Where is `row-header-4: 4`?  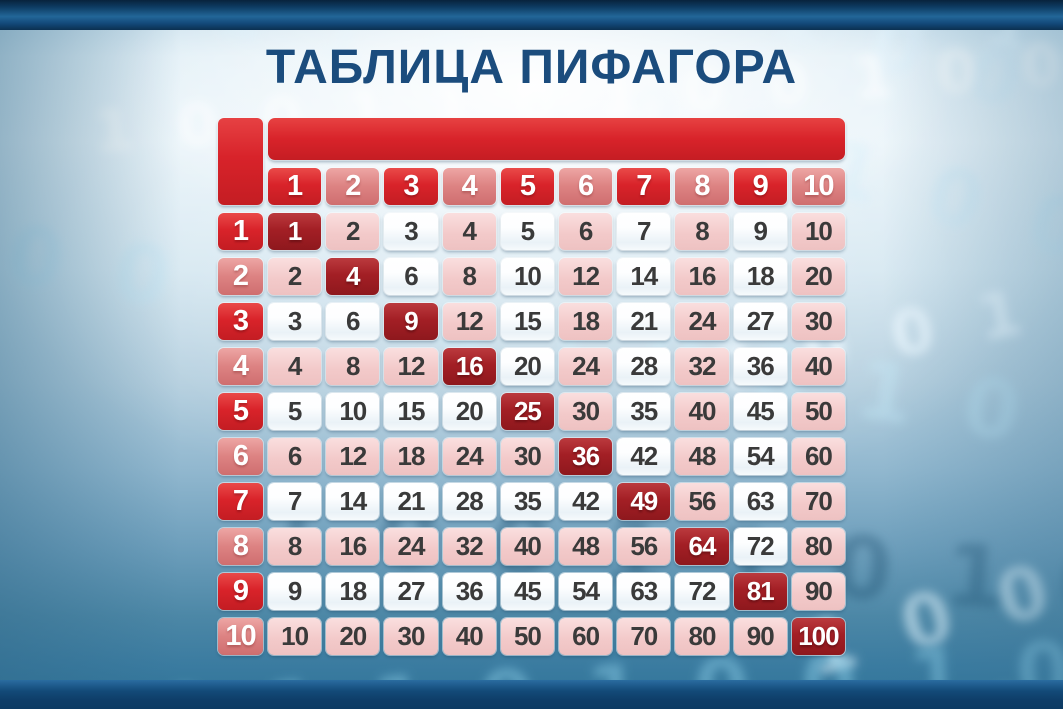 row-header-4: 4 is located at coordinates (240, 366).